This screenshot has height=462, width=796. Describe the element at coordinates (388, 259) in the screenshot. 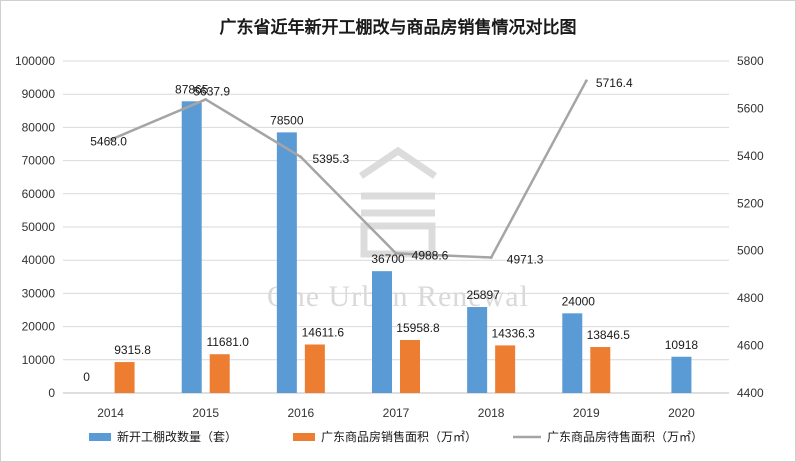

I see `bar-value-label: 36700` at that location.